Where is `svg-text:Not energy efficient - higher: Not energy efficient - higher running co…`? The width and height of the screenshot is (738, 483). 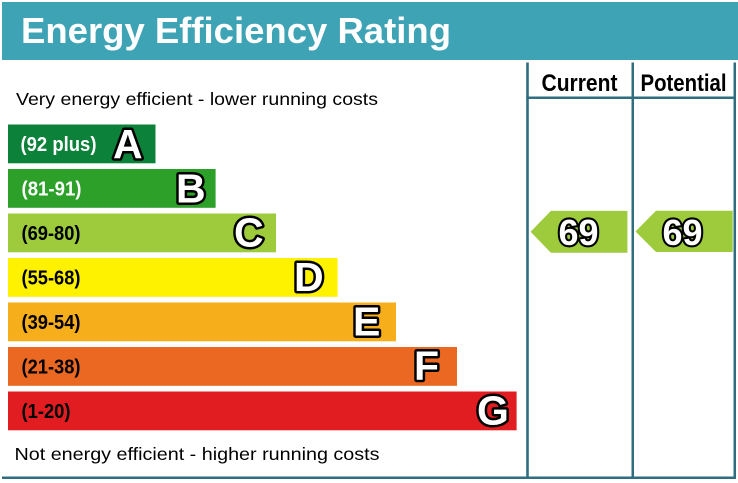 svg-text:Not energy efficient - higher: Not energy efficient - higher running co… is located at coordinates (197, 454).